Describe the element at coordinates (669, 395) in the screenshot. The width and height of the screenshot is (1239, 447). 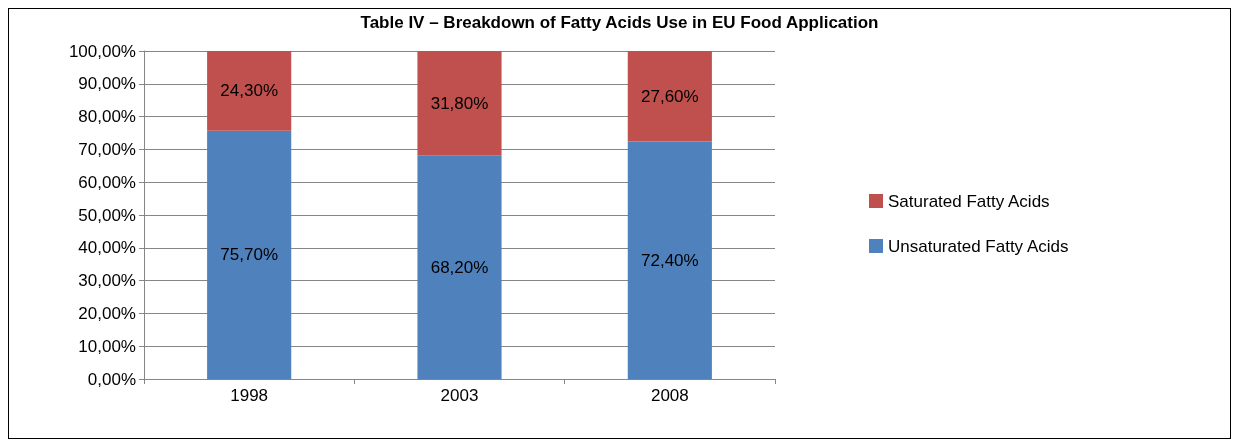
I see `x-tick-label: 2008` at that location.